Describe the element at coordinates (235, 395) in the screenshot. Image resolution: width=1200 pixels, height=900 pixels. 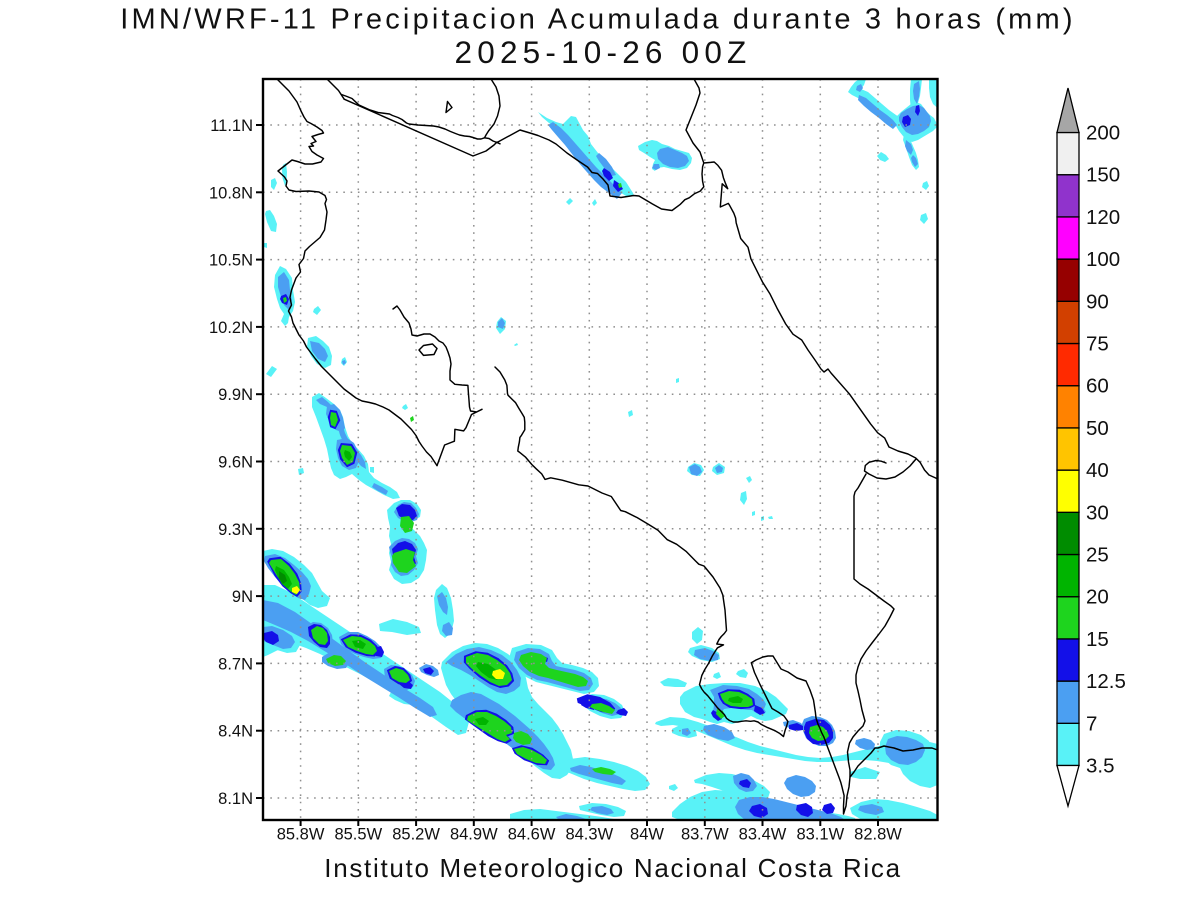
I see `svg-text: 9.9N` at that location.